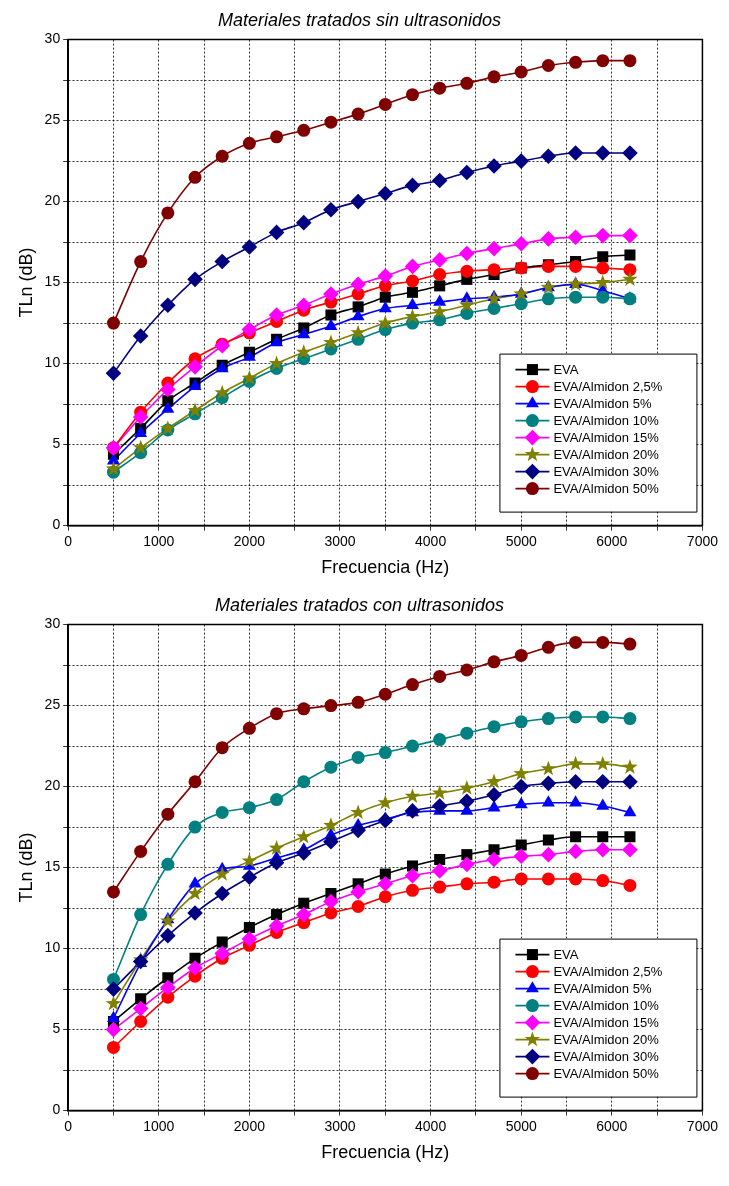 The width and height of the screenshot is (729, 1186). What do you see at coordinates (52, 119) in the screenshot?
I see `y-tick-label: 25` at bounding box center [52, 119].